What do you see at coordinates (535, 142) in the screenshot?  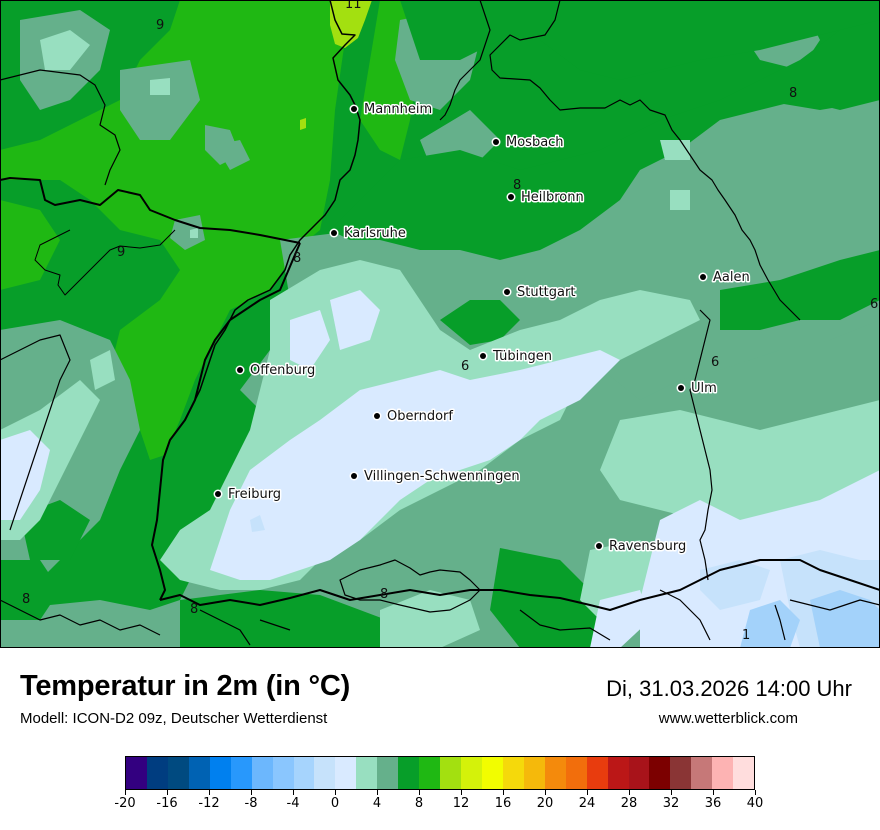 I see `city-label: Mosbach` at bounding box center [535, 142].